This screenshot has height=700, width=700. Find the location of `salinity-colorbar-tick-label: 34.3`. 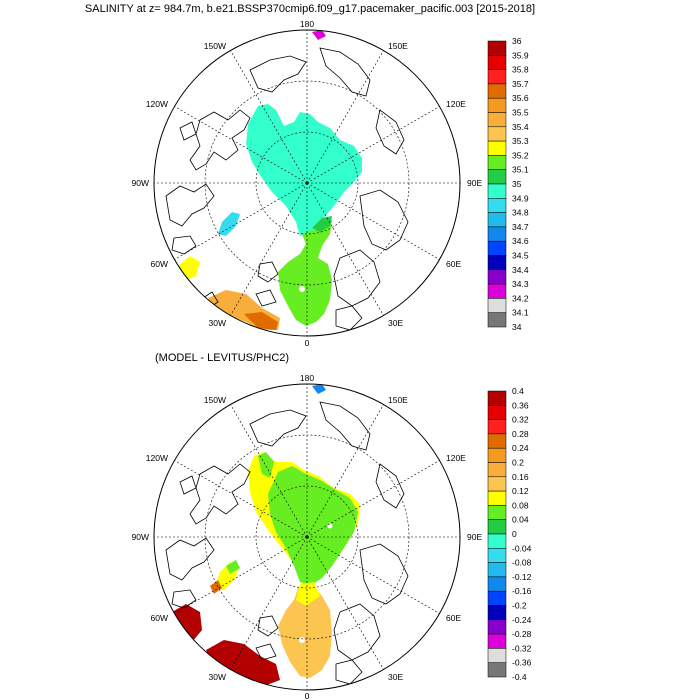

salinity-colorbar-tick-label: 34.3 is located at coordinates (520, 284).